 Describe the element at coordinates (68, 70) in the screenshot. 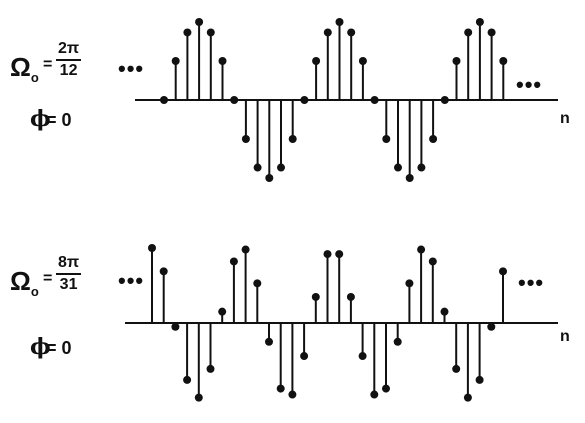

I see `fraction-denominator: 12` at that location.